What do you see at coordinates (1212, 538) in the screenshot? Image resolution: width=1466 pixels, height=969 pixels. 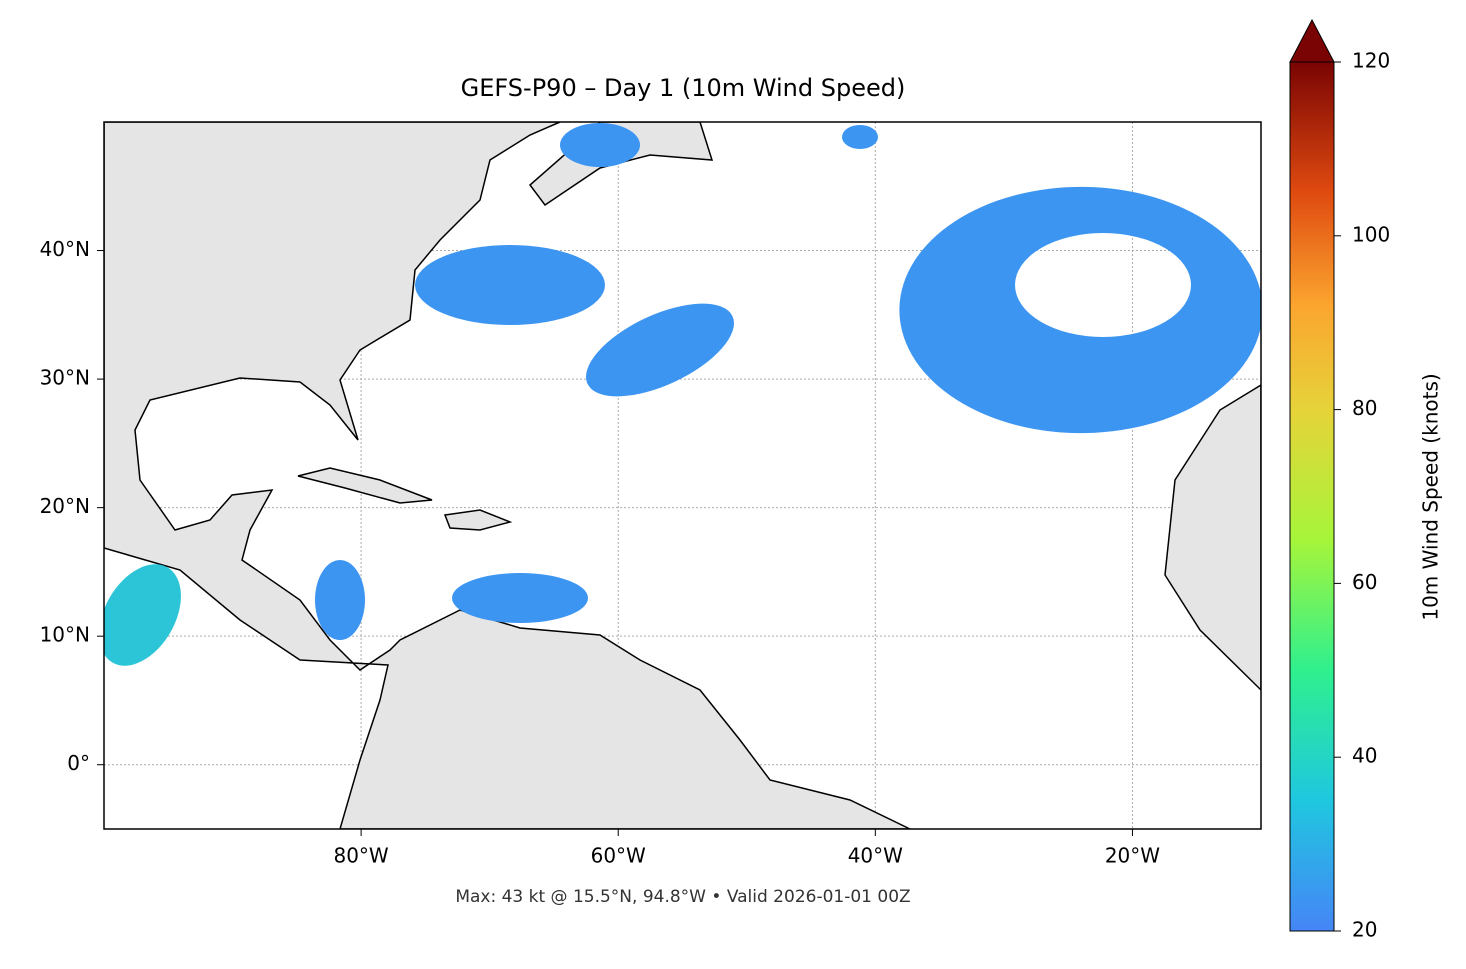 I see `africa` at bounding box center [1212, 538].